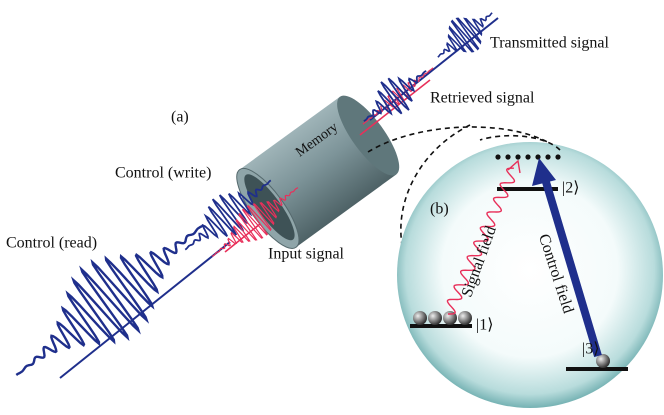 This screenshot has width=664, height=415. Describe the element at coordinates (255, 222) in the screenshot. I see `input-signal-packet` at that location.